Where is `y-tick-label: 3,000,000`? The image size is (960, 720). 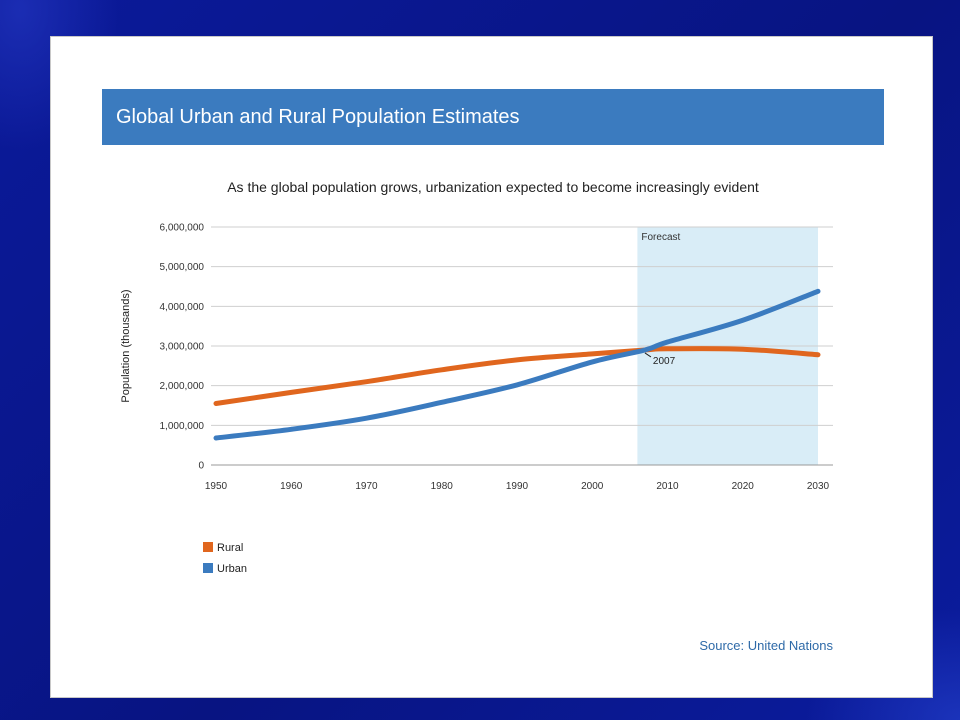 y-tick-label: 3,000,000 is located at coordinates (182, 347).